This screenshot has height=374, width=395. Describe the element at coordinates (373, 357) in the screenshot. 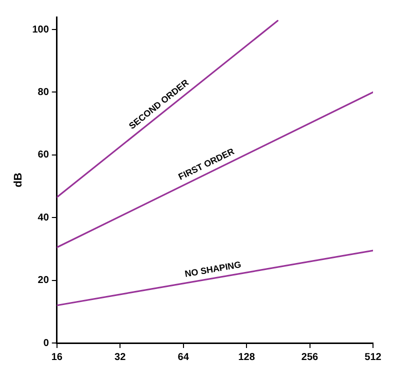

I see `x-tick-label: 512` at that location.